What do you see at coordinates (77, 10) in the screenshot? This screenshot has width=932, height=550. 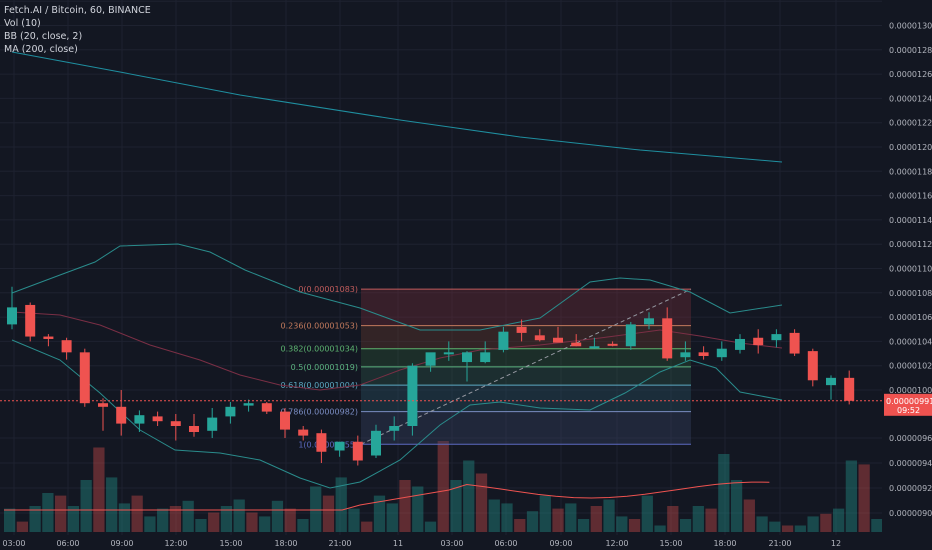 I see `symbol-title: Fetch.AI / Bitcoin, 60, BINANCE` at bounding box center [77, 10].